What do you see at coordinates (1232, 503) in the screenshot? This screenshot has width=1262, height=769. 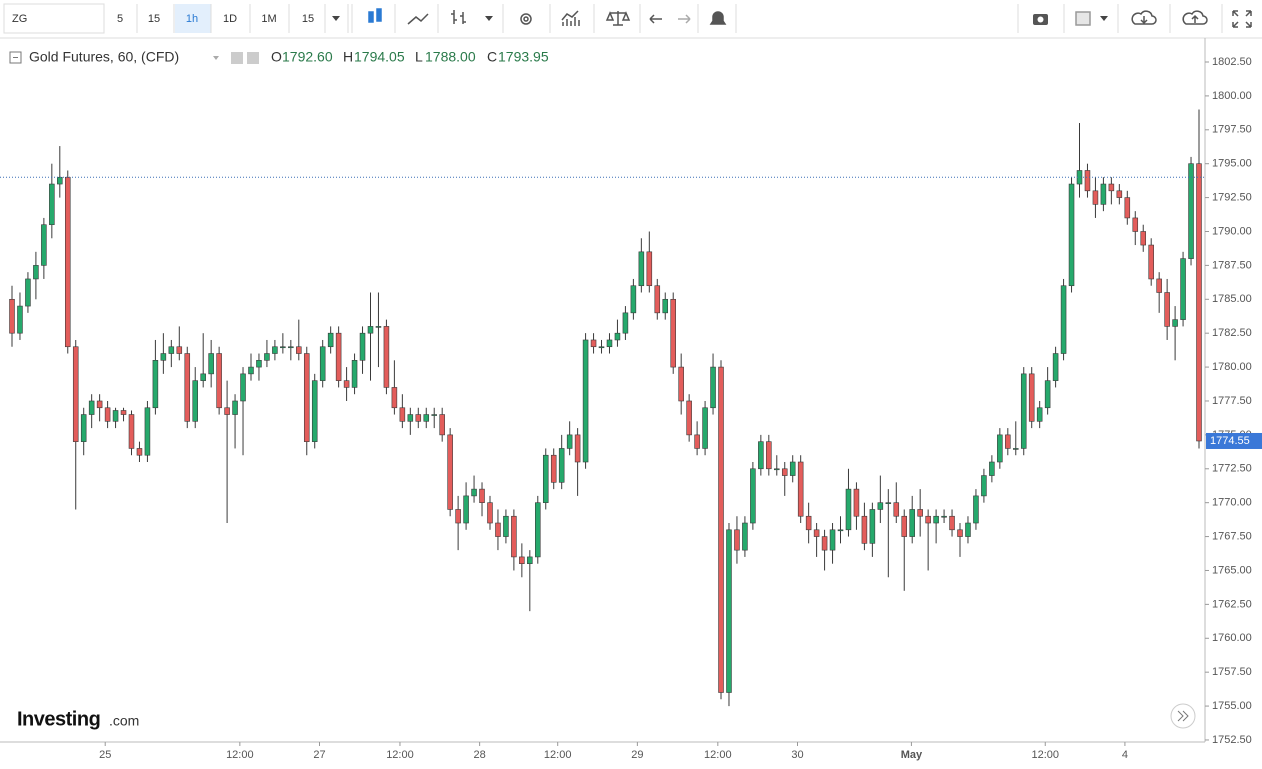 I see `y-tick-label: 1770.00` at bounding box center [1232, 503].